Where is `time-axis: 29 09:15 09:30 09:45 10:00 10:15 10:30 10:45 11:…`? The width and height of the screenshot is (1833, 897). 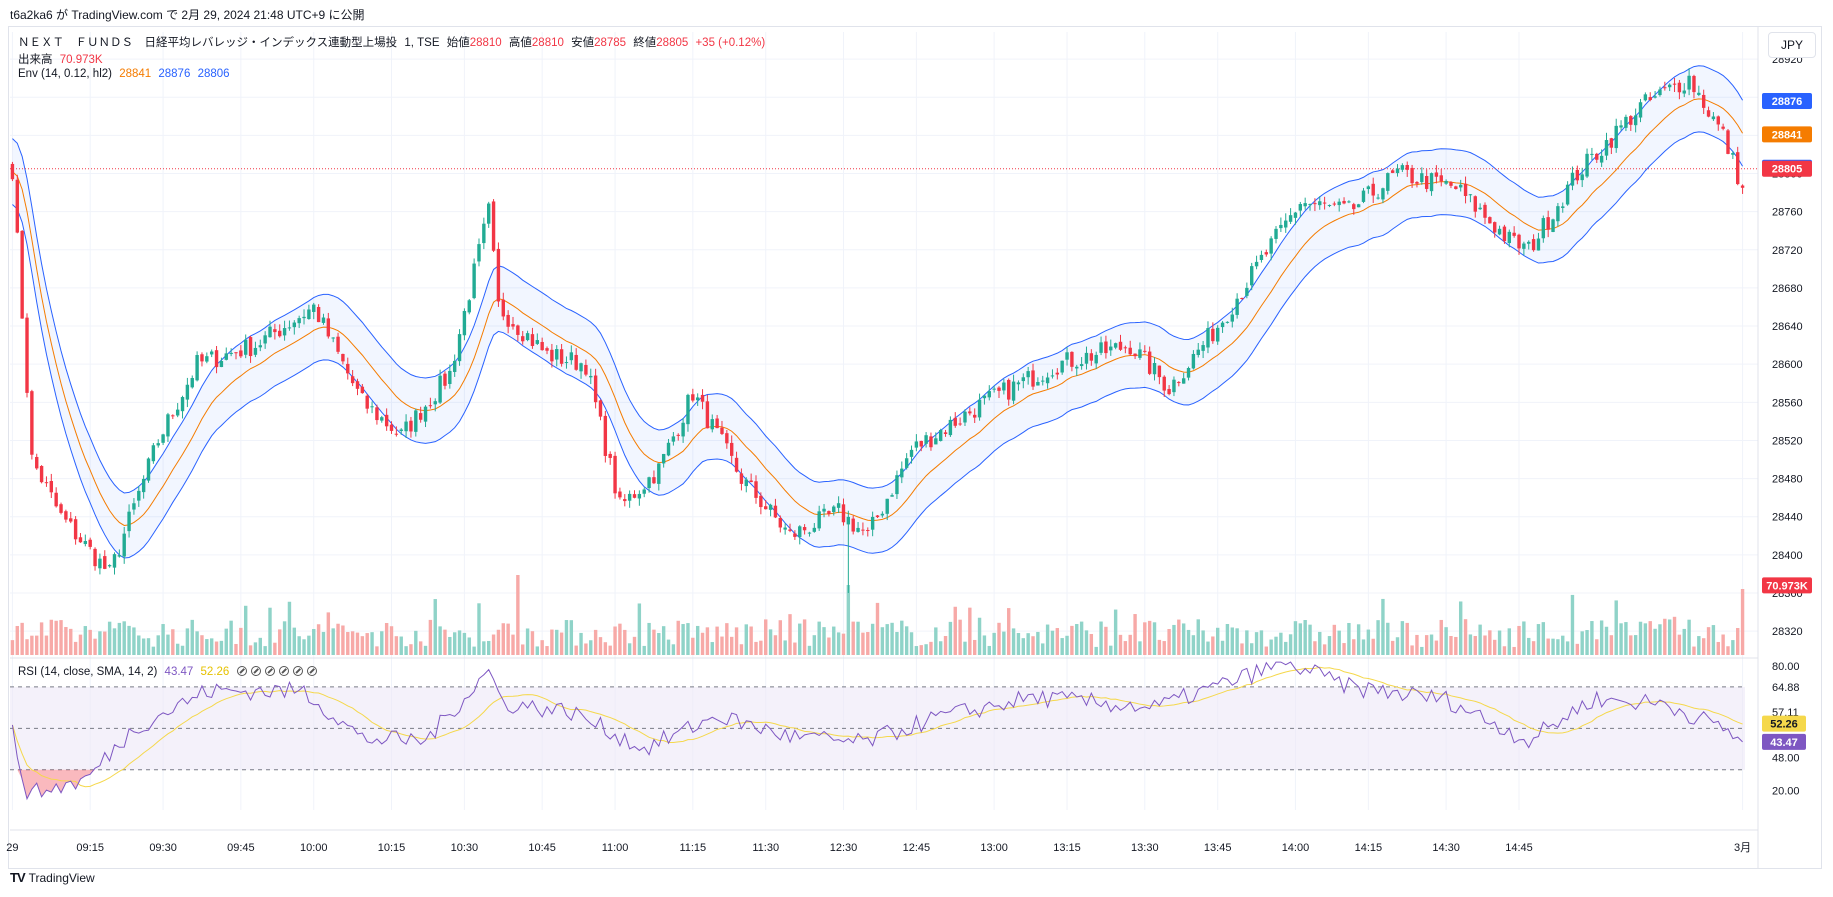 time-axis: 29 09:15 09:30 09:45 10:00 10:15 10:30 10:45 11:… is located at coordinates (882, 841).